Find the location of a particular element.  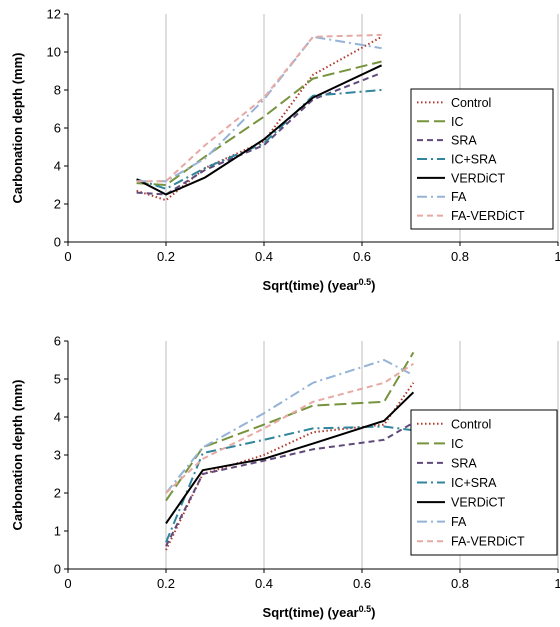

y-tick-label: 8 is located at coordinates (57, 90).